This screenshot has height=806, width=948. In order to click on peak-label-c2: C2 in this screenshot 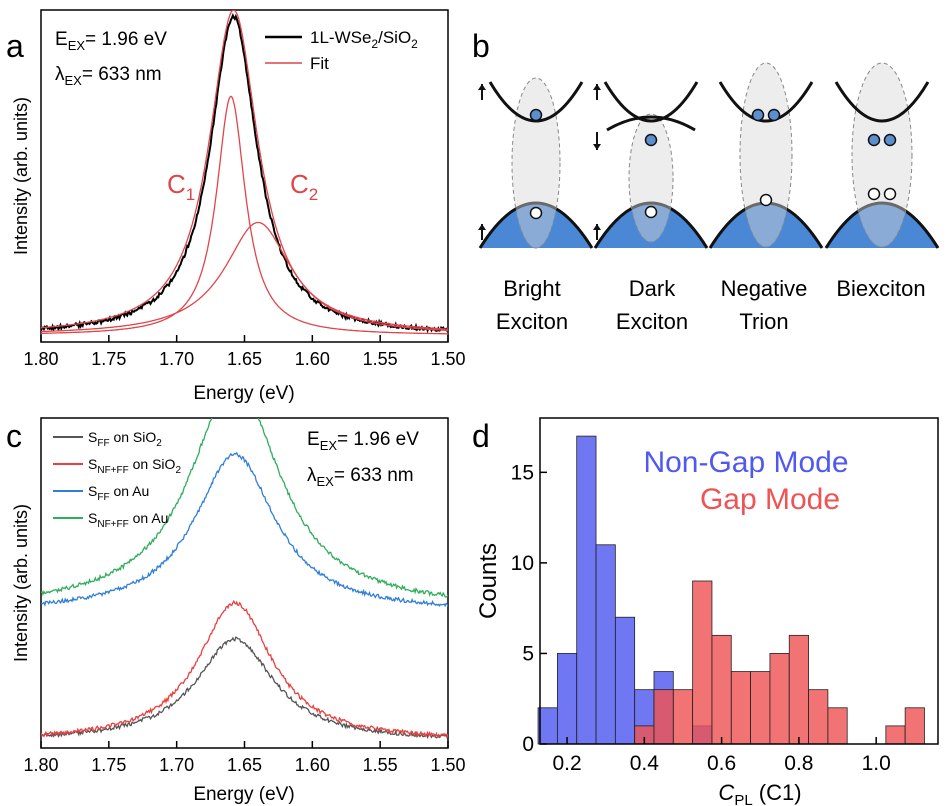, I will do `click(304, 186)`.